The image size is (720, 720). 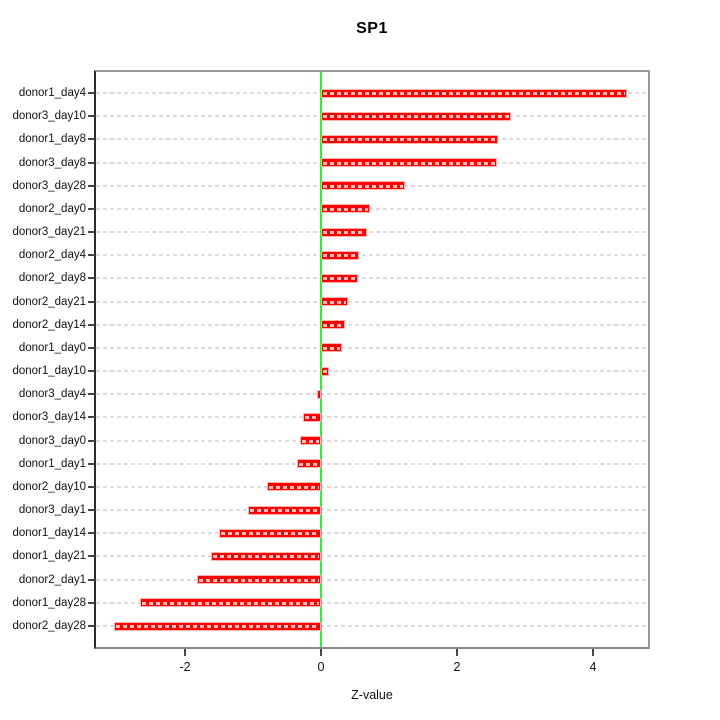 What do you see at coordinates (49, 324) in the screenshot?
I see `y-tick-label: donor2_day14` at bounding box center [49, 324].